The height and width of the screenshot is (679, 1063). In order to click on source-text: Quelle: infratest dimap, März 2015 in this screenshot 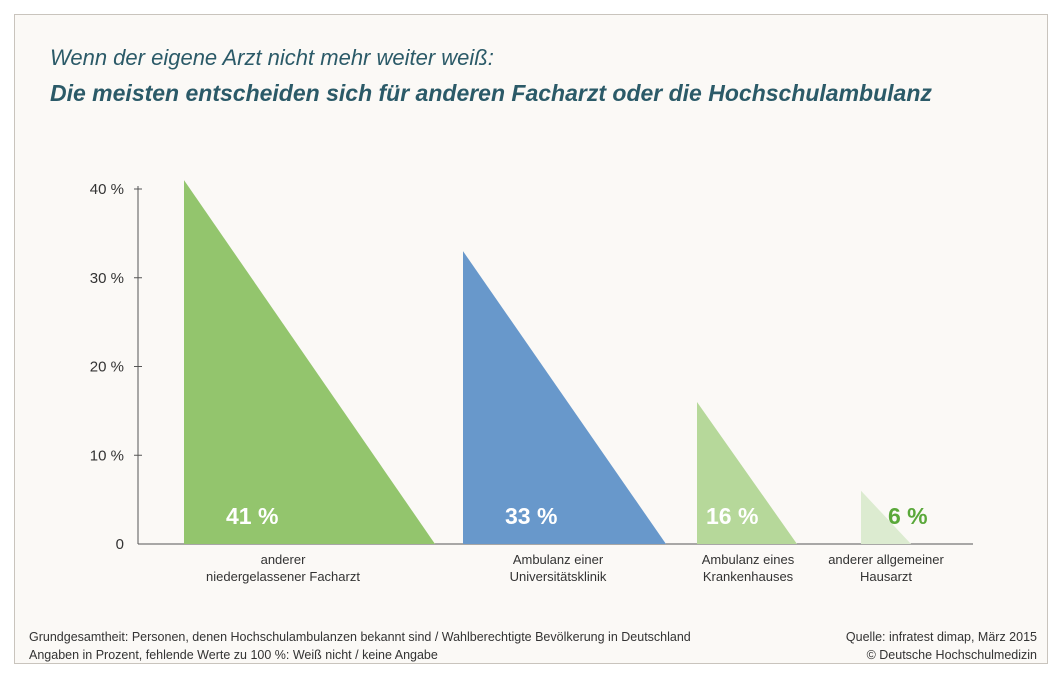, I will do `click(941, 637)`.